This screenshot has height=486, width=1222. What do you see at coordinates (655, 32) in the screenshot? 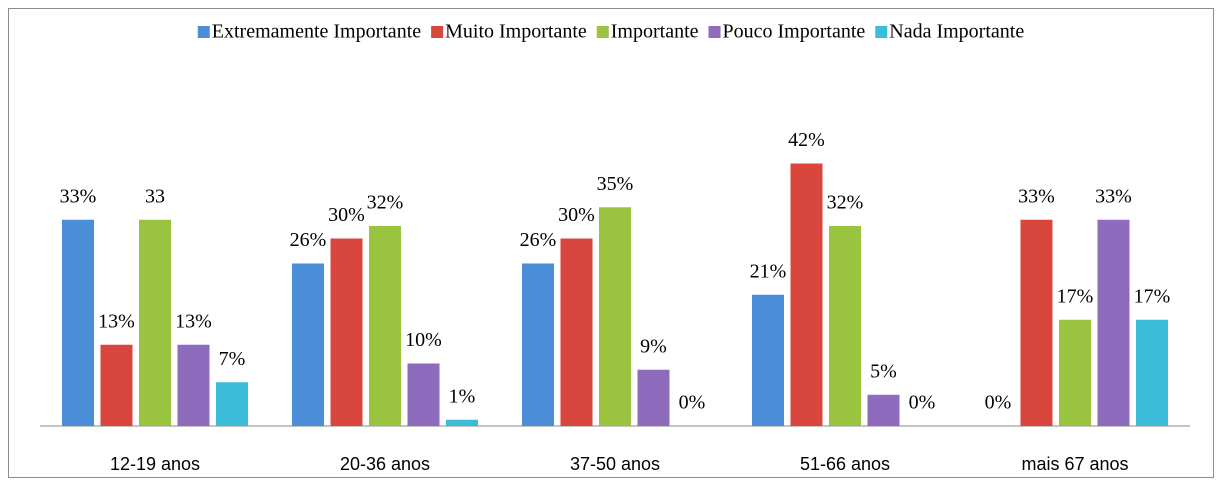
I see `legend-label: Importante` at bounding box center [655, 32].